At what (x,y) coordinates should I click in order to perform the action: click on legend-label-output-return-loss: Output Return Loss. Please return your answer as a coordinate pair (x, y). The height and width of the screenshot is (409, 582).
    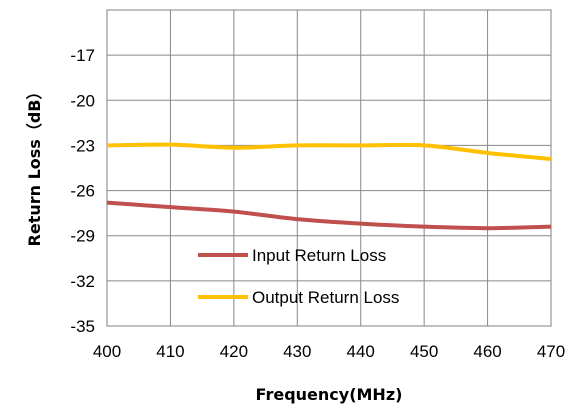
    Looking at the image, I should click on (325, 297).